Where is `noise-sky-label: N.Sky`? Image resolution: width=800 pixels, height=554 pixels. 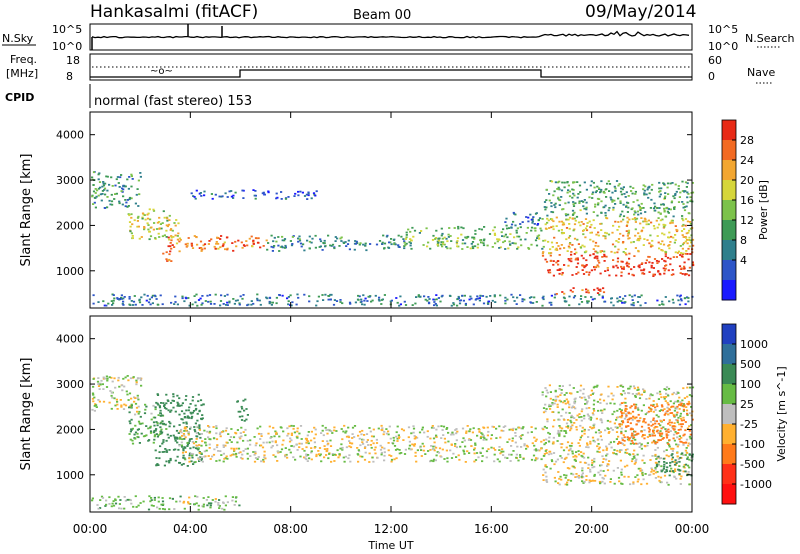
noise-sky-label: N.Sky is located at coordinates (18, 38).